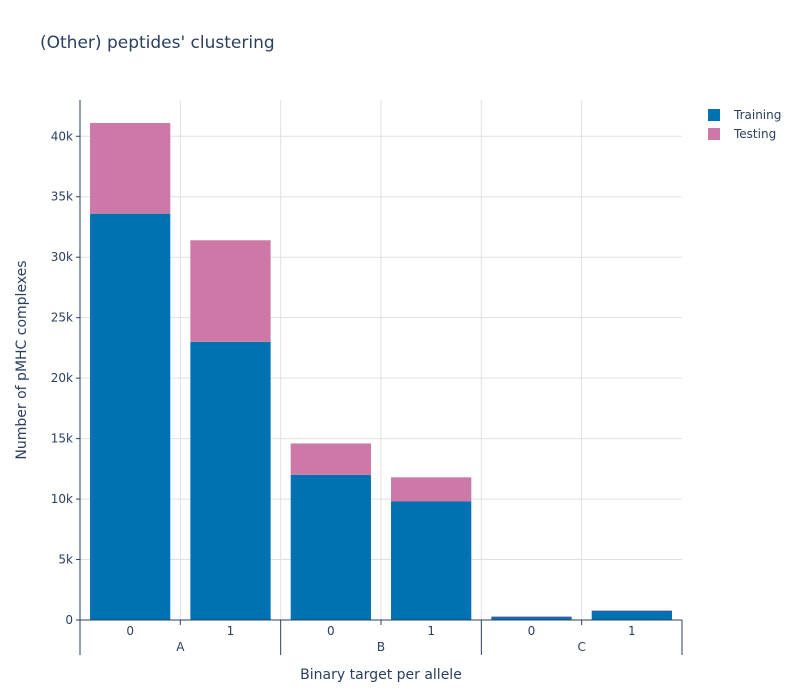  Describe the element at coordinates (62, 257) in the screenshot. I see `y-tick-label: 30k` at that location.